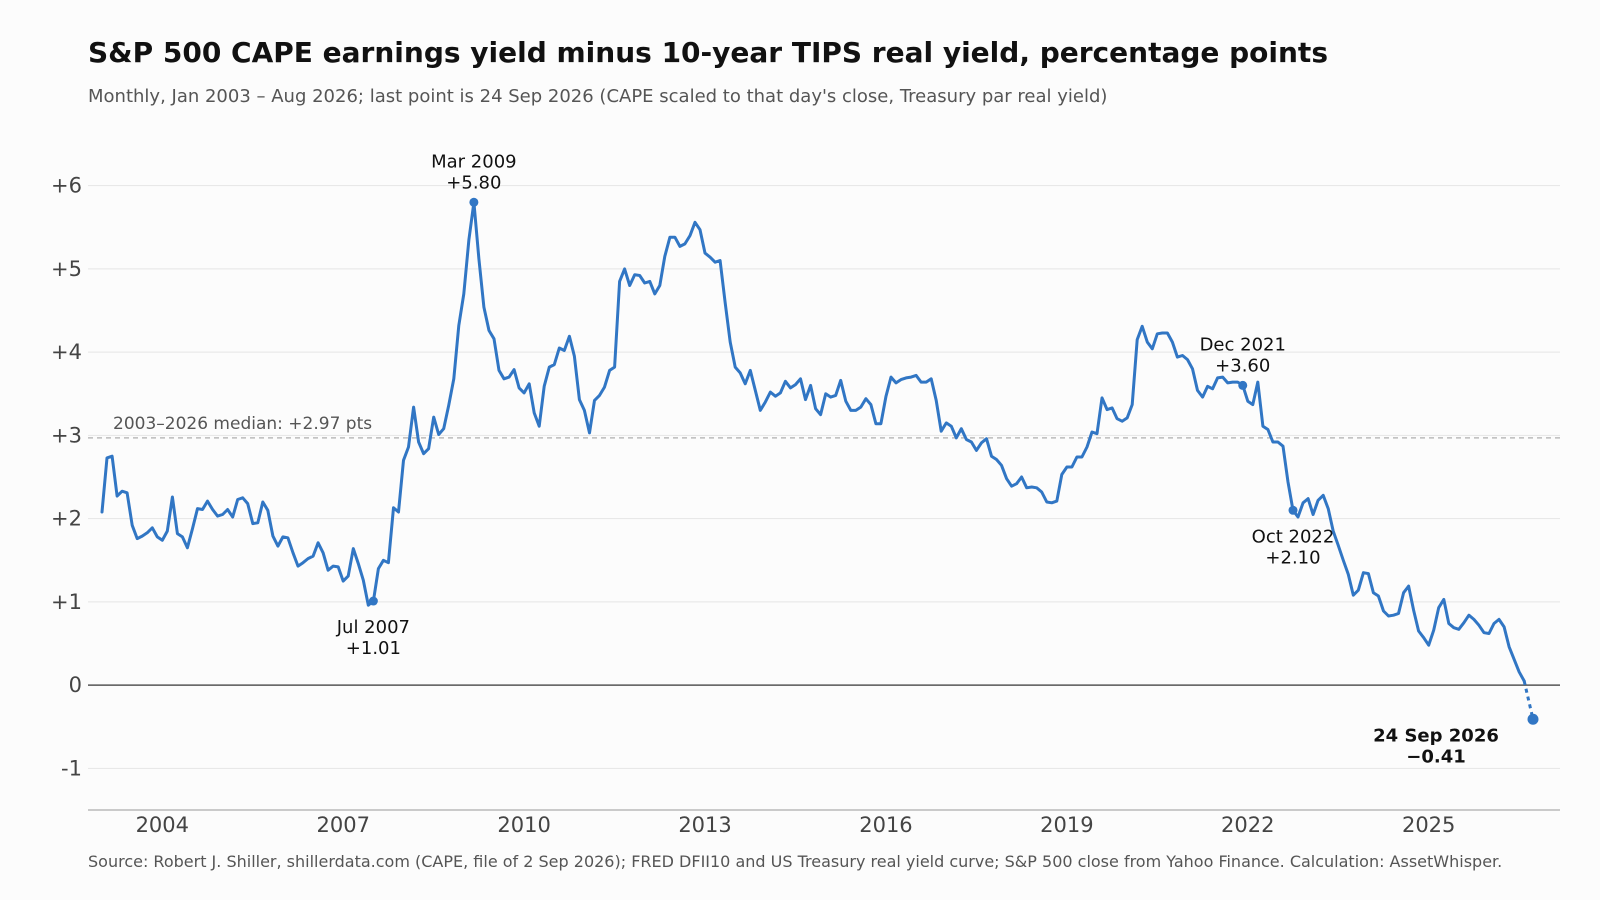 Image resolution: width=1600 pixels, height=900 pixels. Describe the element at coordinates (473, 182) in the screenshot. I see `annotation-value-1: +5.80` at that location.